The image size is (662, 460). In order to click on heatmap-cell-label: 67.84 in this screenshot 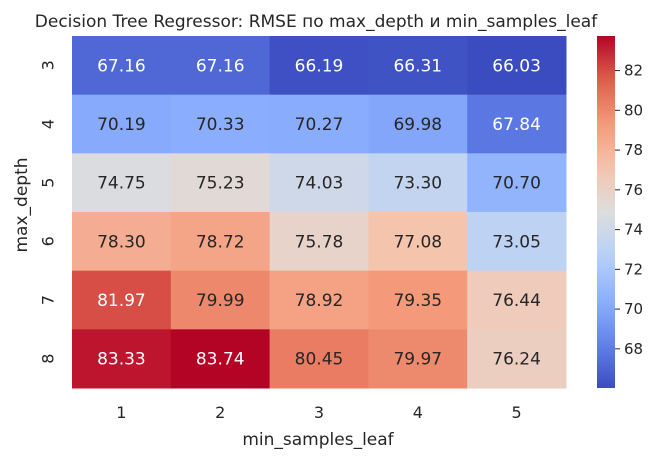, I will do `click(516, 125)`.